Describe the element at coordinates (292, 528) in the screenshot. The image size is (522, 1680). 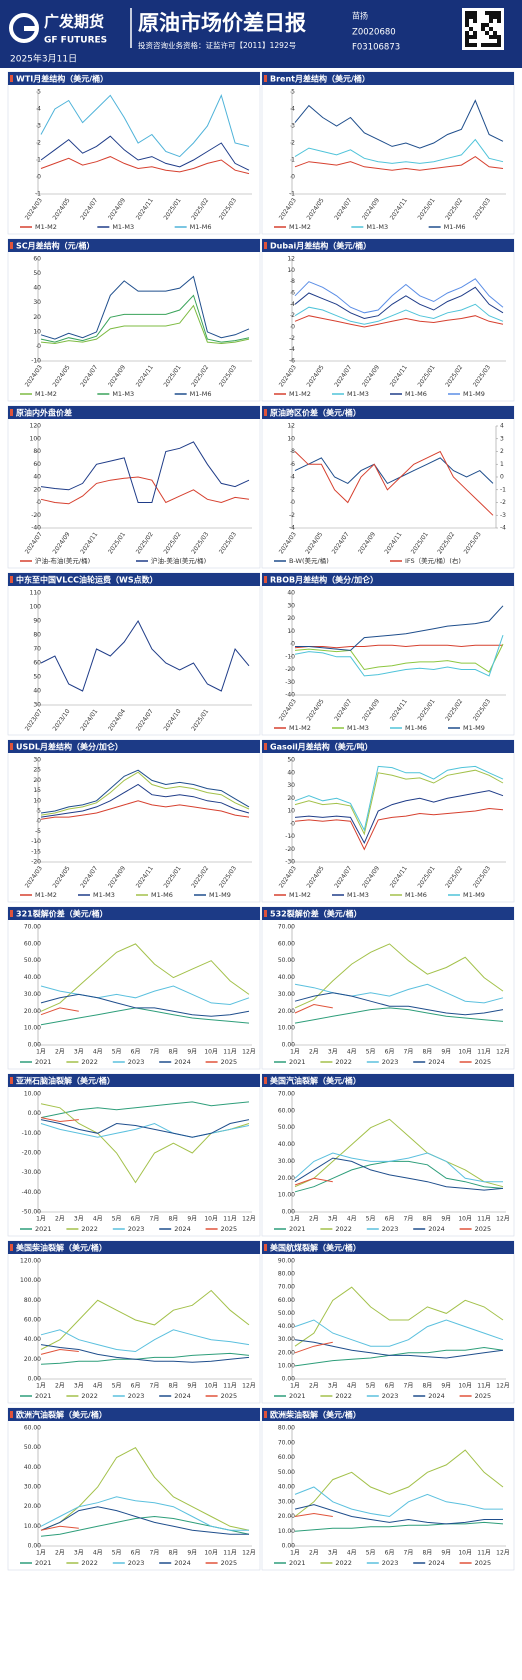
I see `y-tick-label: -4` at that location.